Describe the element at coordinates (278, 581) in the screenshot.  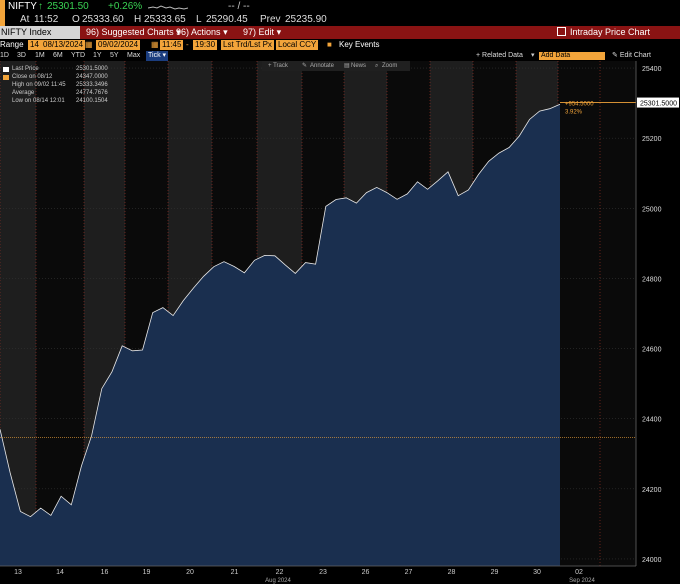
I see `x-month-label: Aug 2024` at that location.